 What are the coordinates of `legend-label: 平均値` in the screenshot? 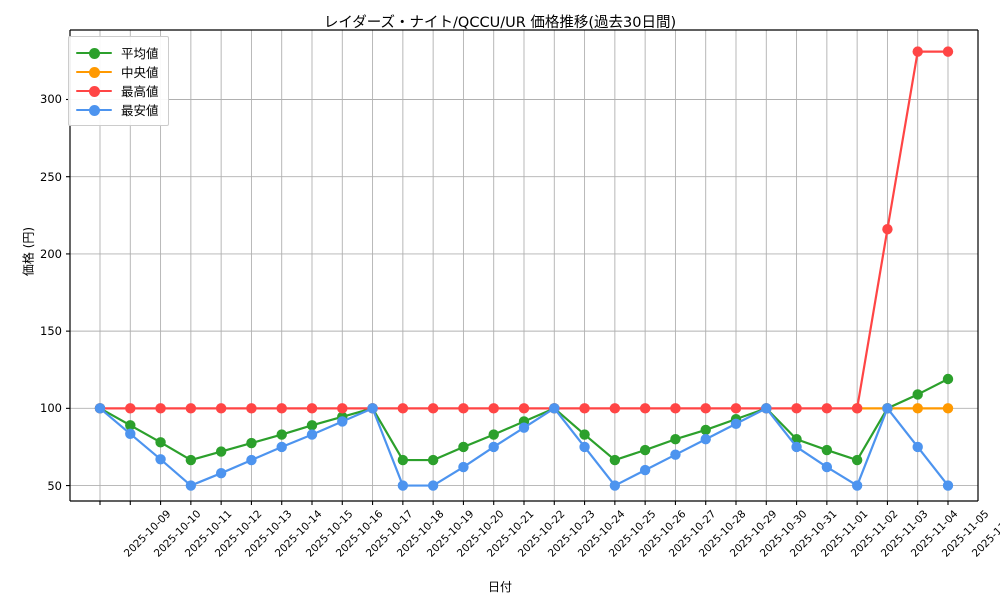 It's located at (140, 53).